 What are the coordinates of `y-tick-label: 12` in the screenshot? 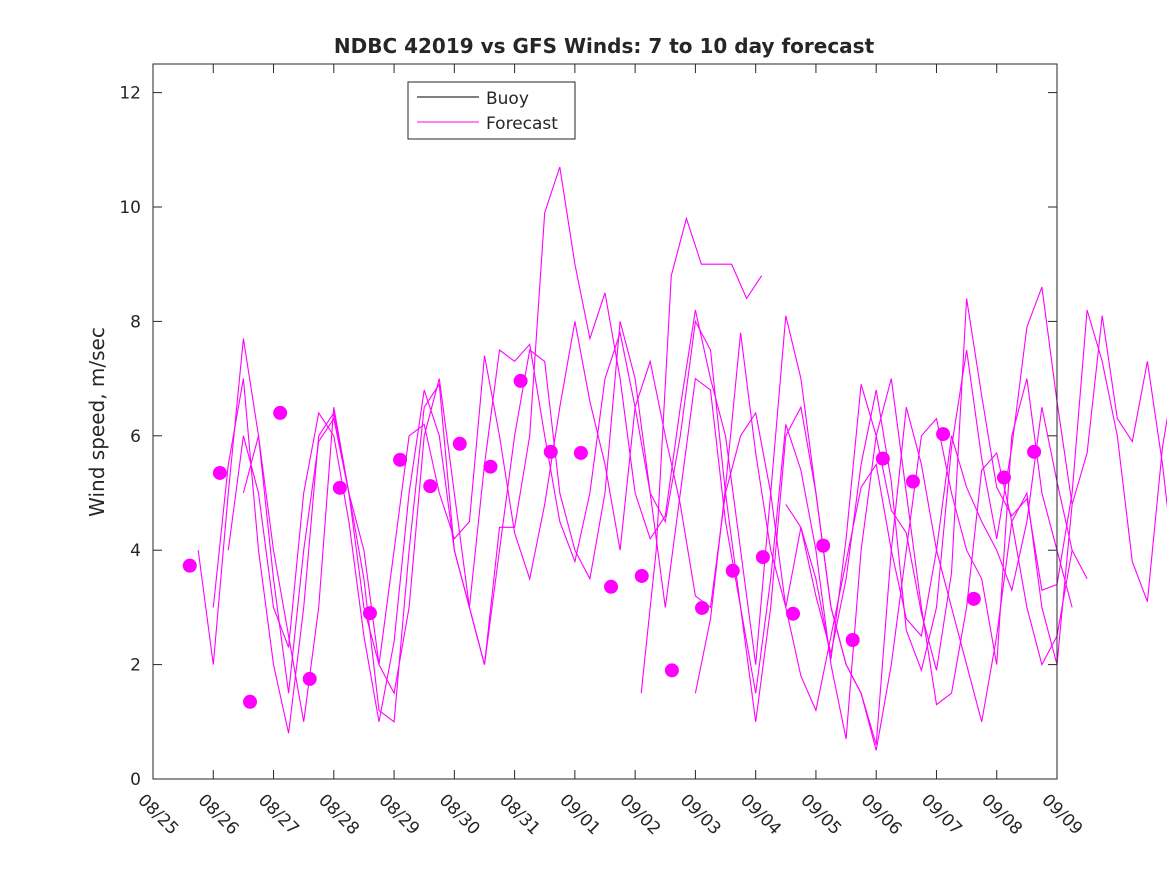 It's located at (130, 94).